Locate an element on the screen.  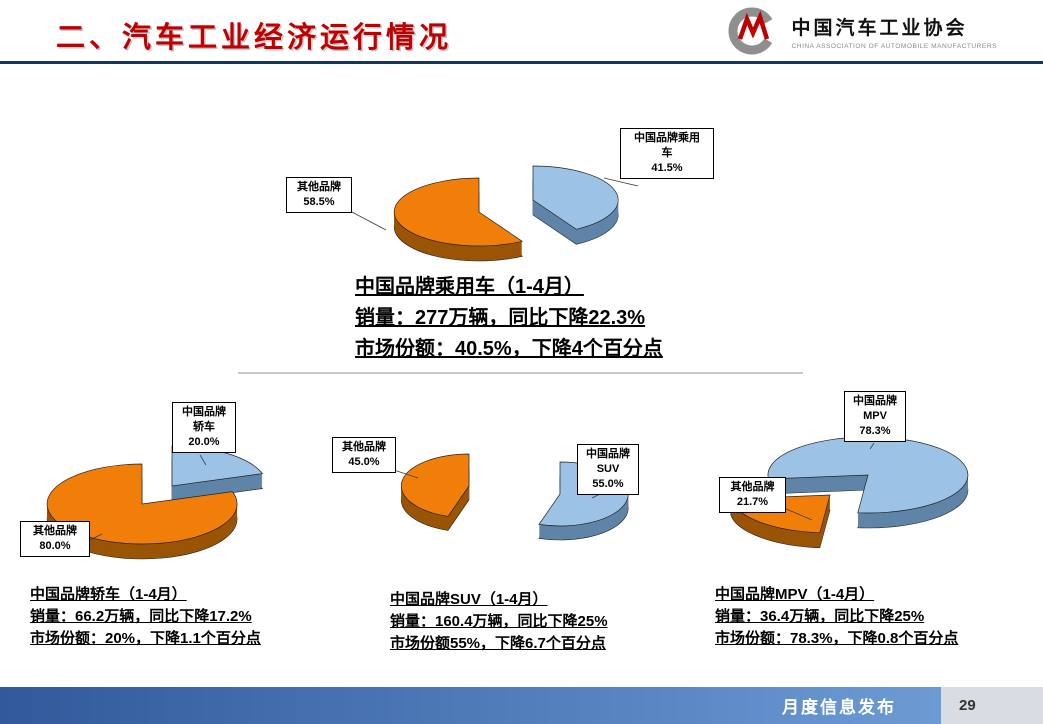
callout-line: 58.5% is located at coordinates (319, 202).